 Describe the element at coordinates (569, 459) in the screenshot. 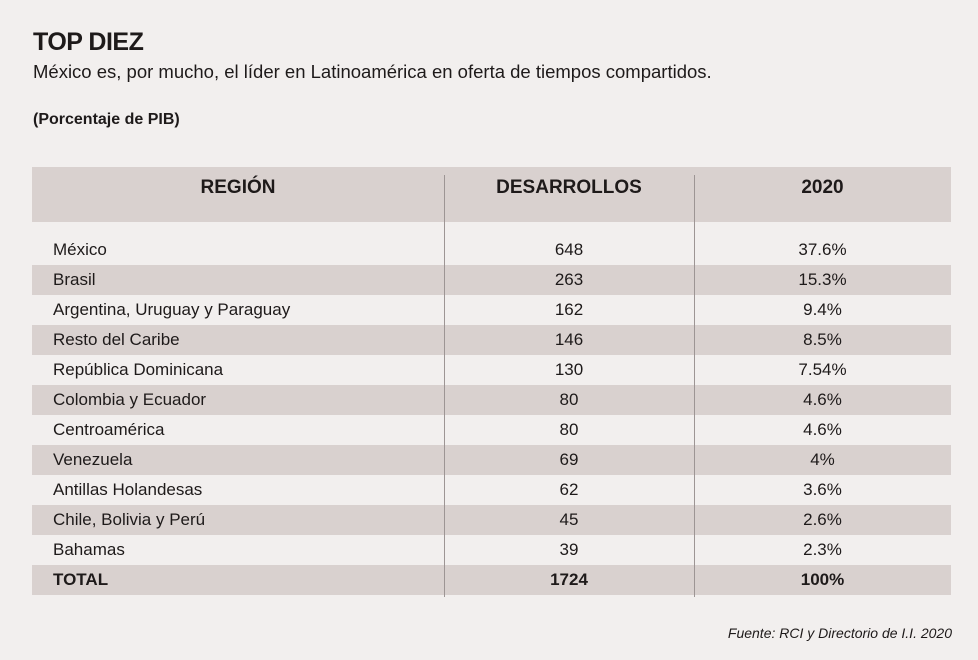

I see `cell-desarrollos: 69` at that location.